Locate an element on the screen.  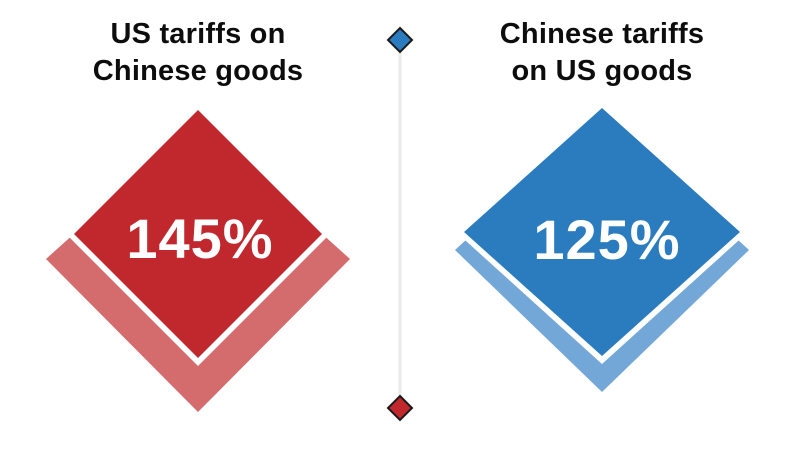
china-title-line1: Chinese tariffs is located at coordinates (602, 34).